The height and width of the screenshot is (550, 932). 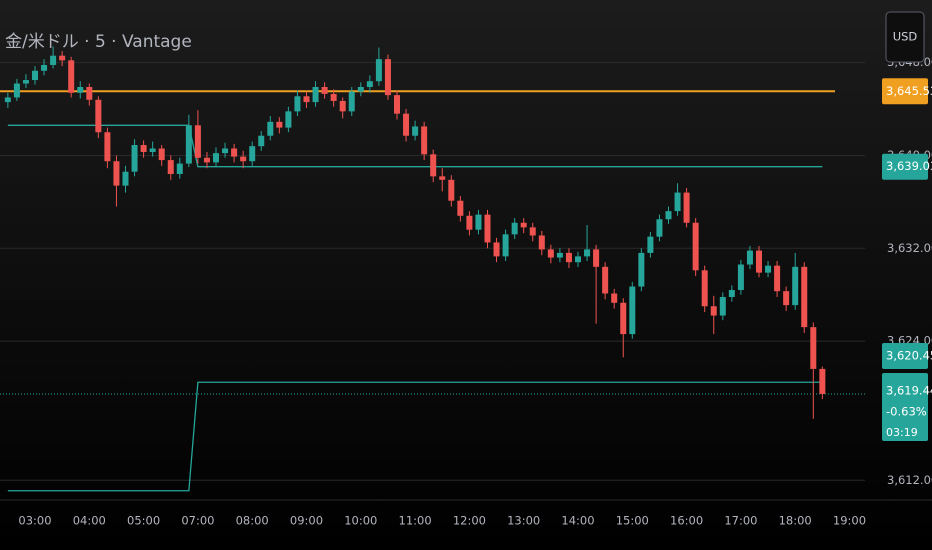 I want to click on x-tick-label: 17:00, so click(x=740, y=521).